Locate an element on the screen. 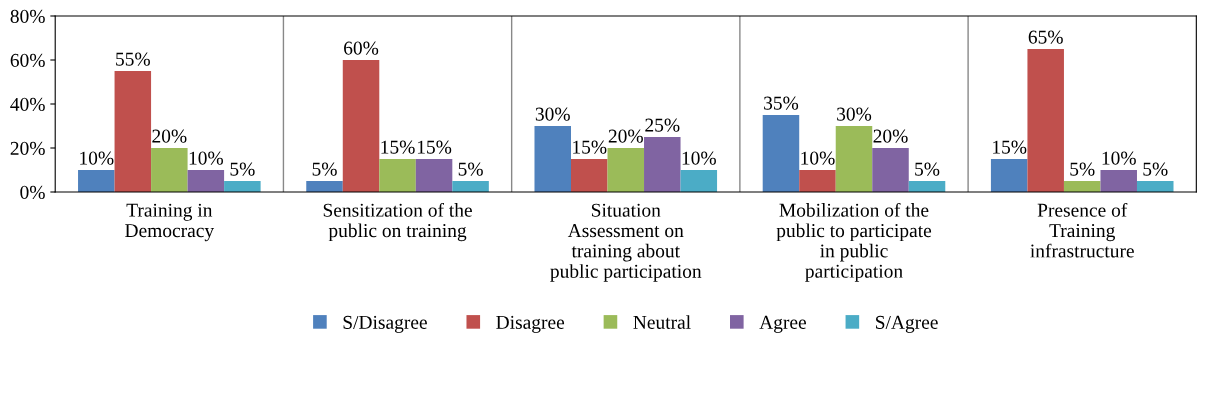 Image resolution: width=1227 pixels, height=400 pixels. legend-label: Disagree is located at coordinates (530, 324).